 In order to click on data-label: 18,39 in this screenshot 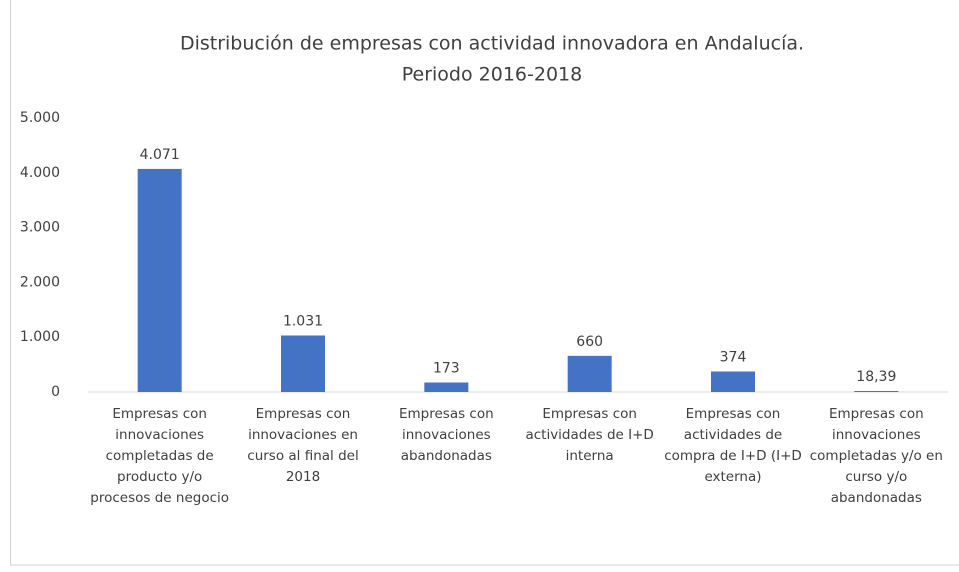, I will do `click(876, 377)`.